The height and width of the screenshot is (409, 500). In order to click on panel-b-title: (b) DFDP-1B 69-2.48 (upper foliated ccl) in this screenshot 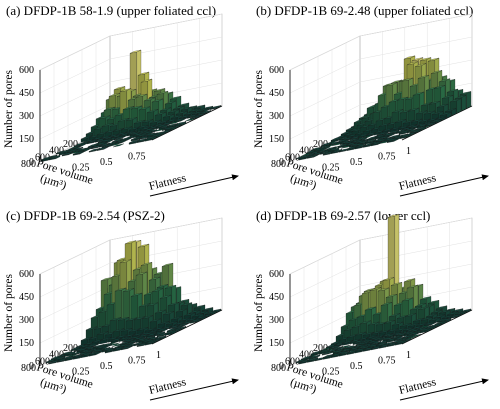, I will do `click(364, 10)`.